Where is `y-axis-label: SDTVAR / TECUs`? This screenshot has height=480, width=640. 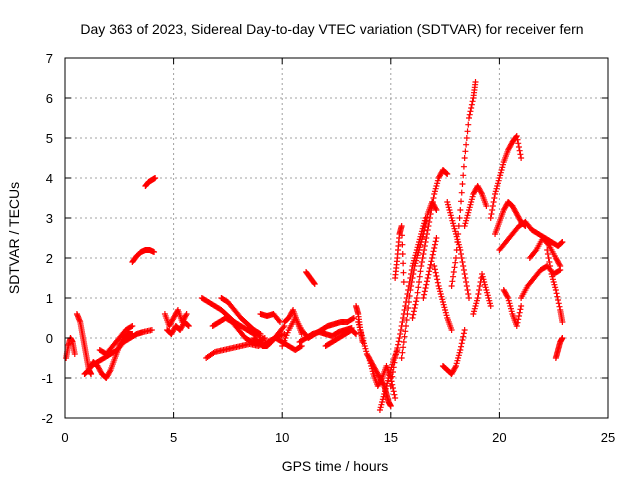
y-axis-label: SDTVAR / TECUs is located at coordinates (14, 238).